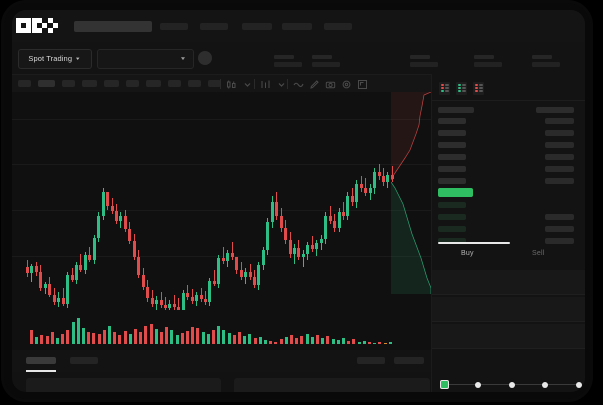 The image size is (603, 405). I want to click on order-amount-slider, so click(511, 384).